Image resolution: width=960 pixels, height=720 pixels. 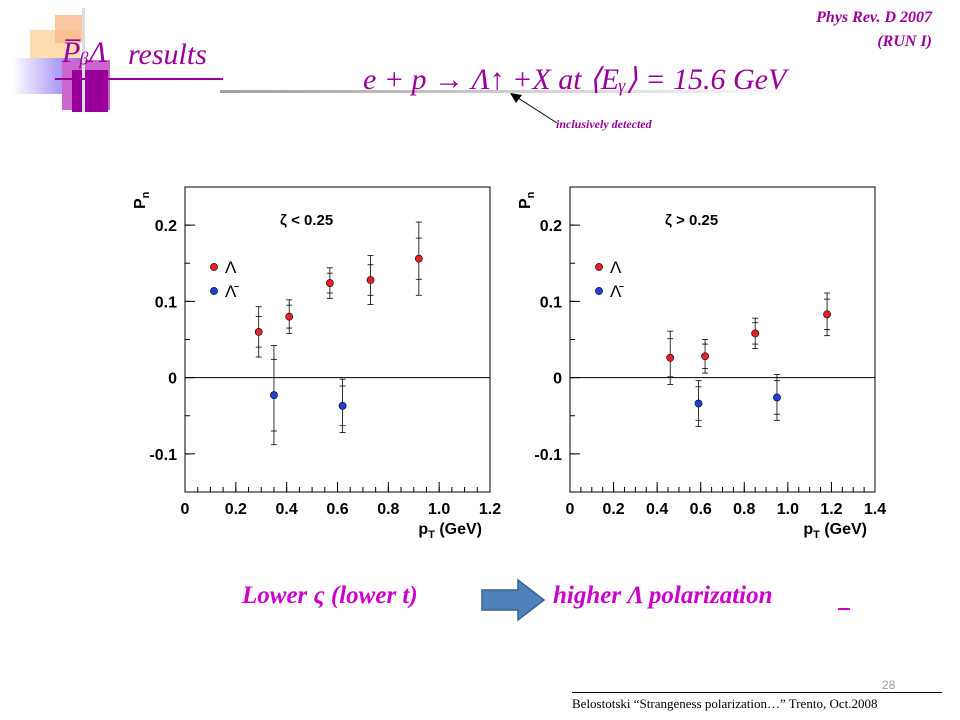 I want to click on chart-1-xlabel: pT (GeV), so click(x=835, y=531).